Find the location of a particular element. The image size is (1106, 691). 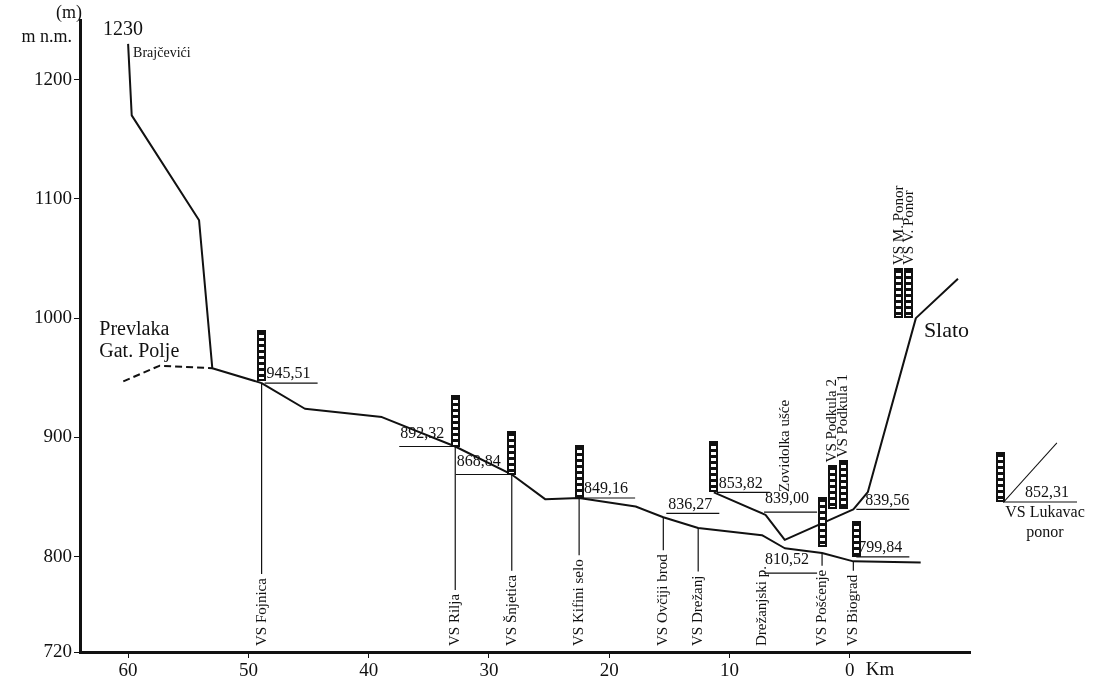

y-tick-label: 1000 is located at coordinates (53, 317).